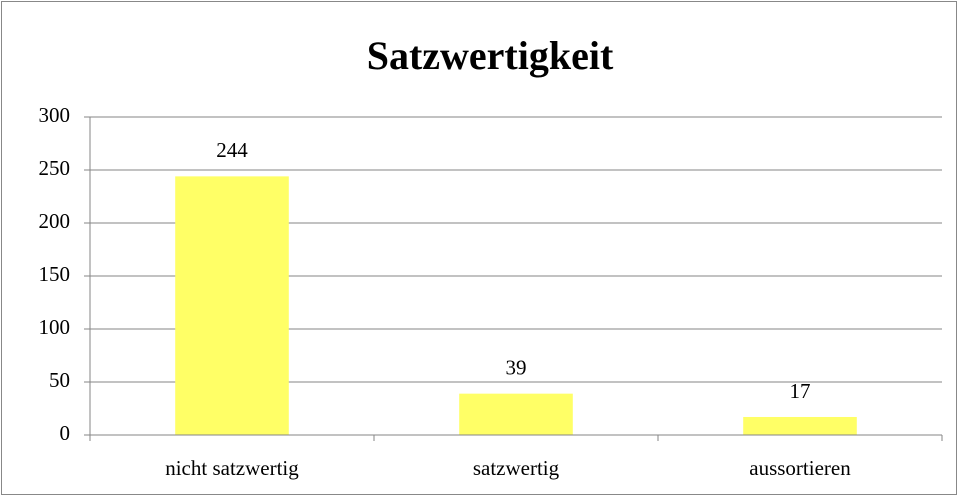 The height and width of the screenshot is (497, 959). What do you see at coordinates (490, 55) in the screenshot?
I see `chart-title: Satzwertigkeit` at bounding box center [490, 55].